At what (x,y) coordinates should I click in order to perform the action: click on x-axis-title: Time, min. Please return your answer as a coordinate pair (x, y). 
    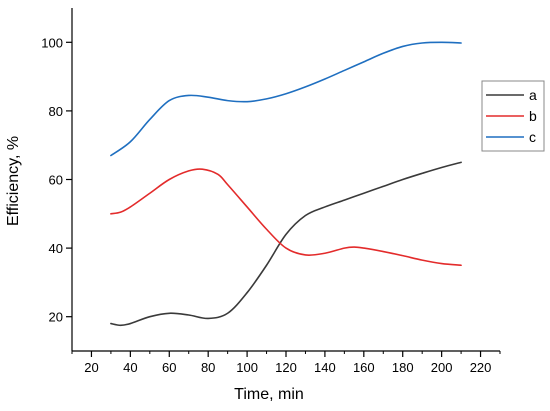
    Looking at the image, I should click on (269, 394).